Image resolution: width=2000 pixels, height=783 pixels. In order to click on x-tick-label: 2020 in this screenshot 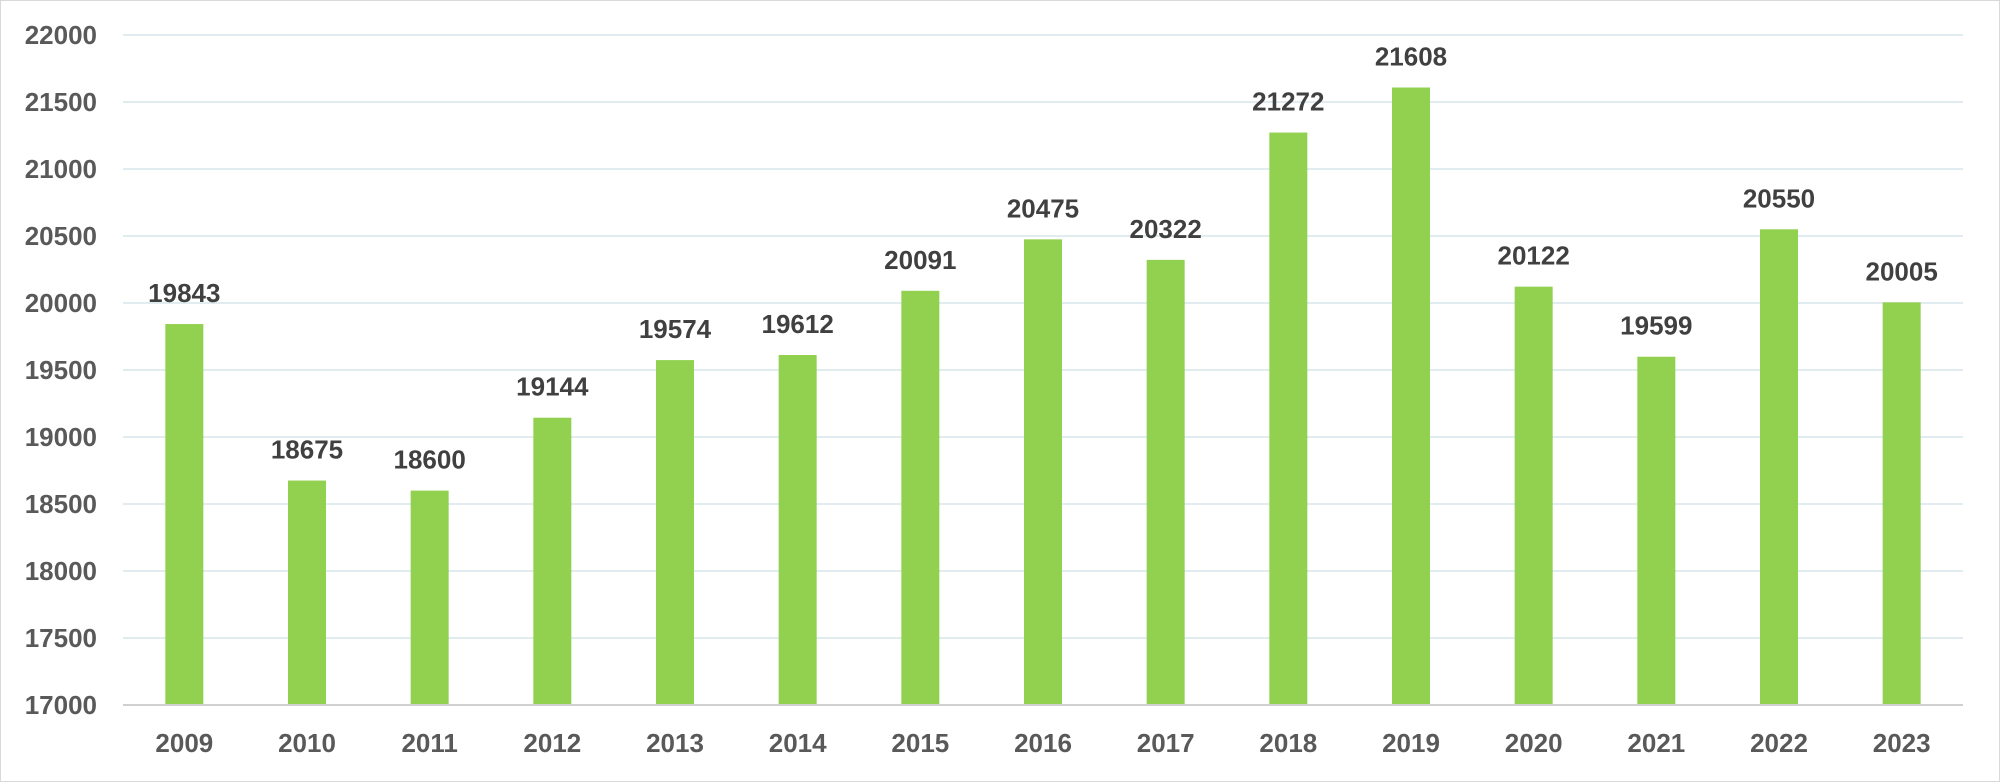, I will do `click(1534, 743)`.